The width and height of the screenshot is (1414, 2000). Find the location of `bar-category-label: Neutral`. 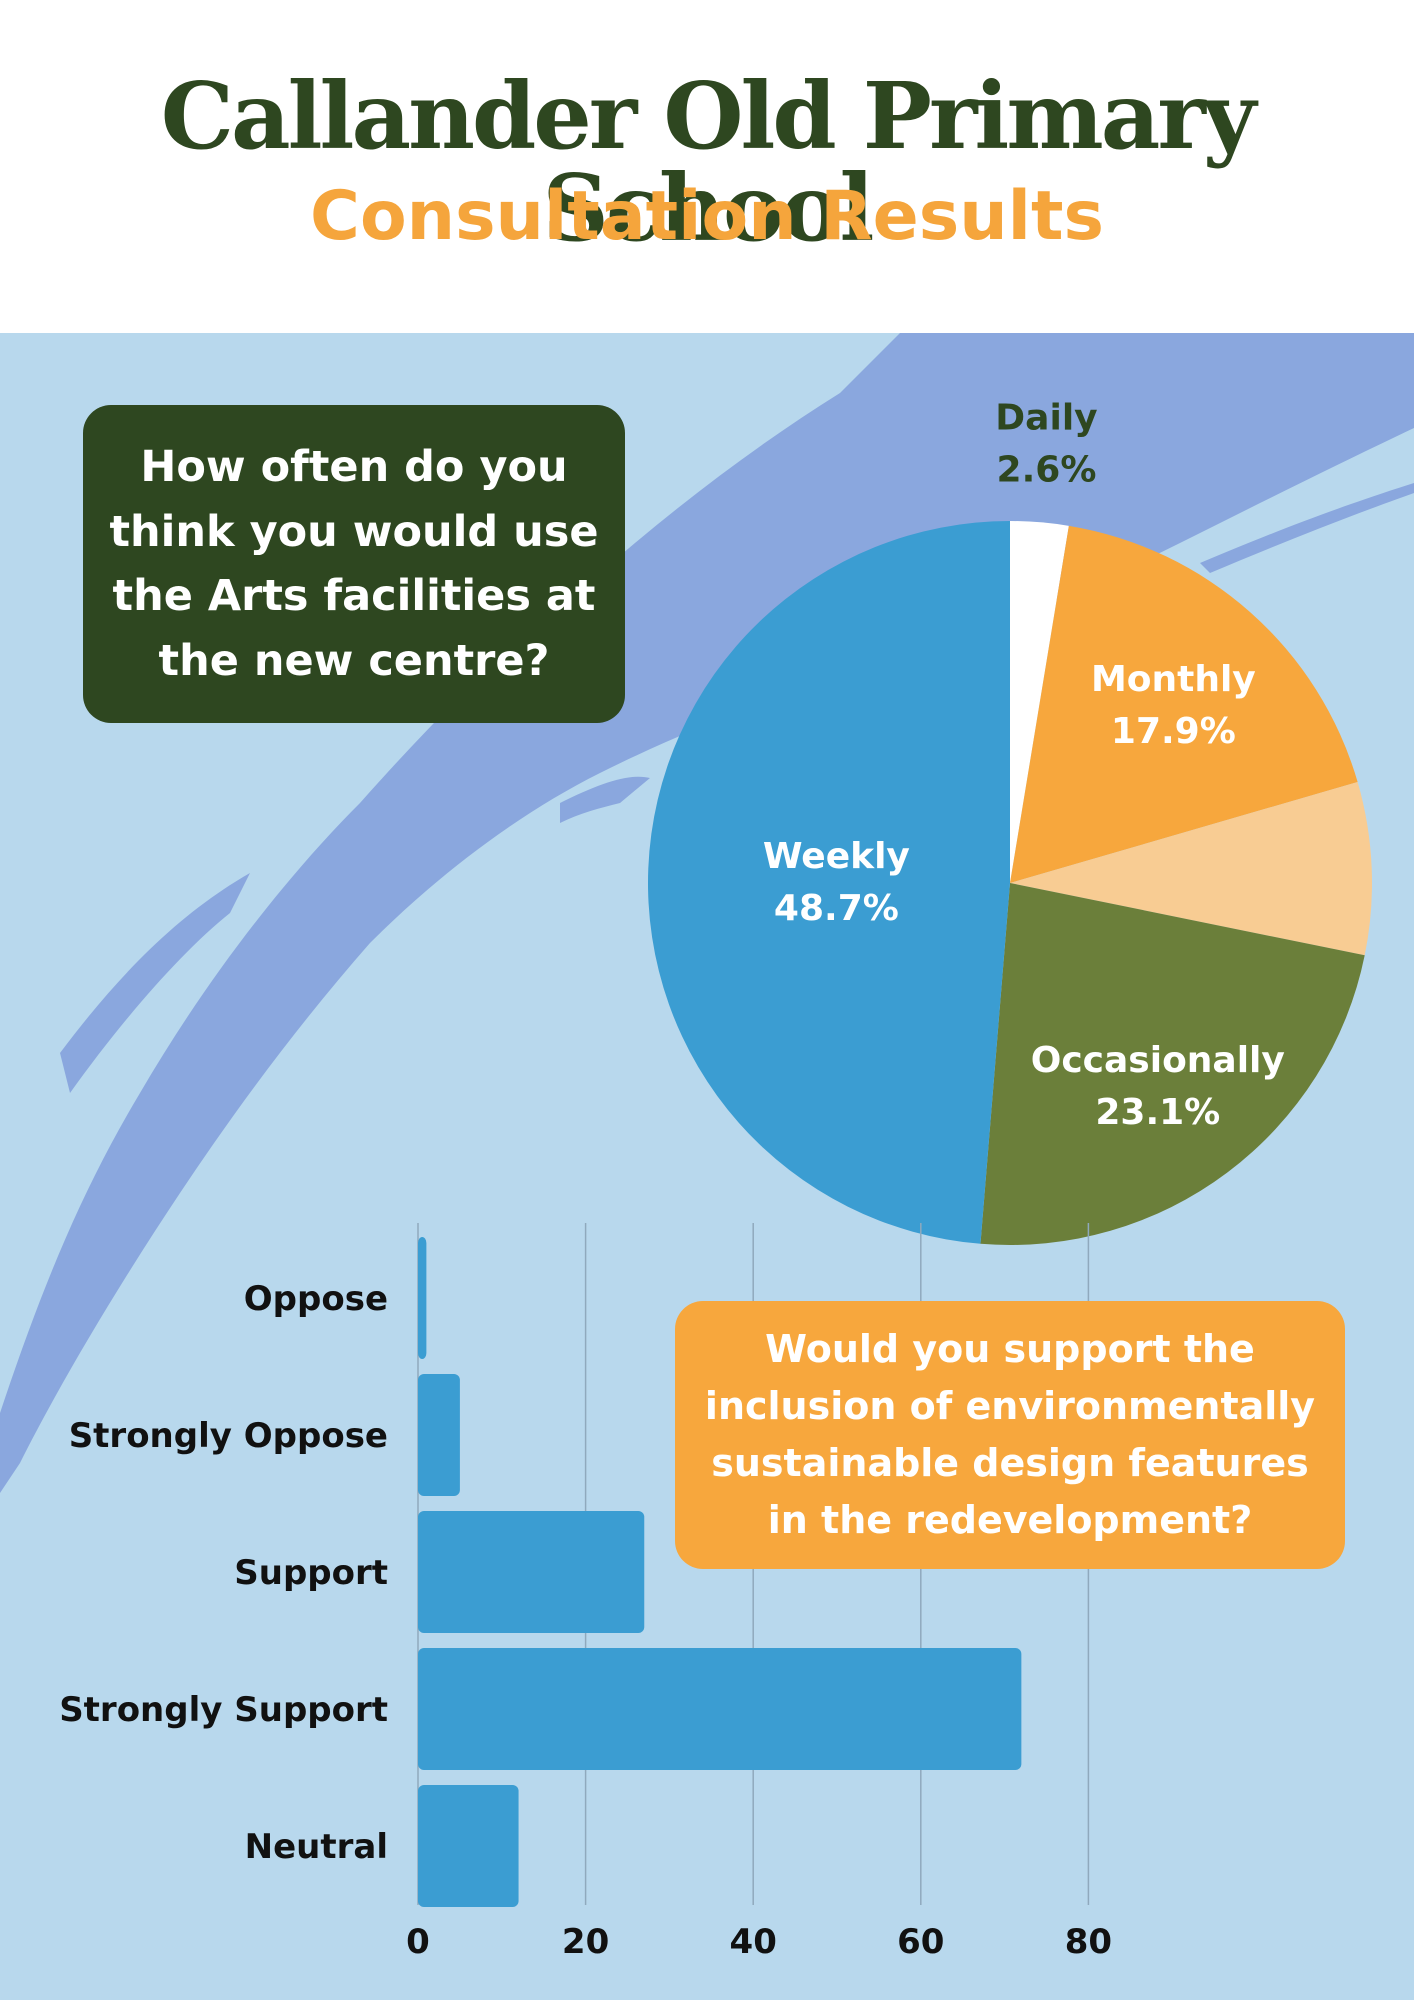

bar-category-label: Neutral is located at coordinates (316, 1847).